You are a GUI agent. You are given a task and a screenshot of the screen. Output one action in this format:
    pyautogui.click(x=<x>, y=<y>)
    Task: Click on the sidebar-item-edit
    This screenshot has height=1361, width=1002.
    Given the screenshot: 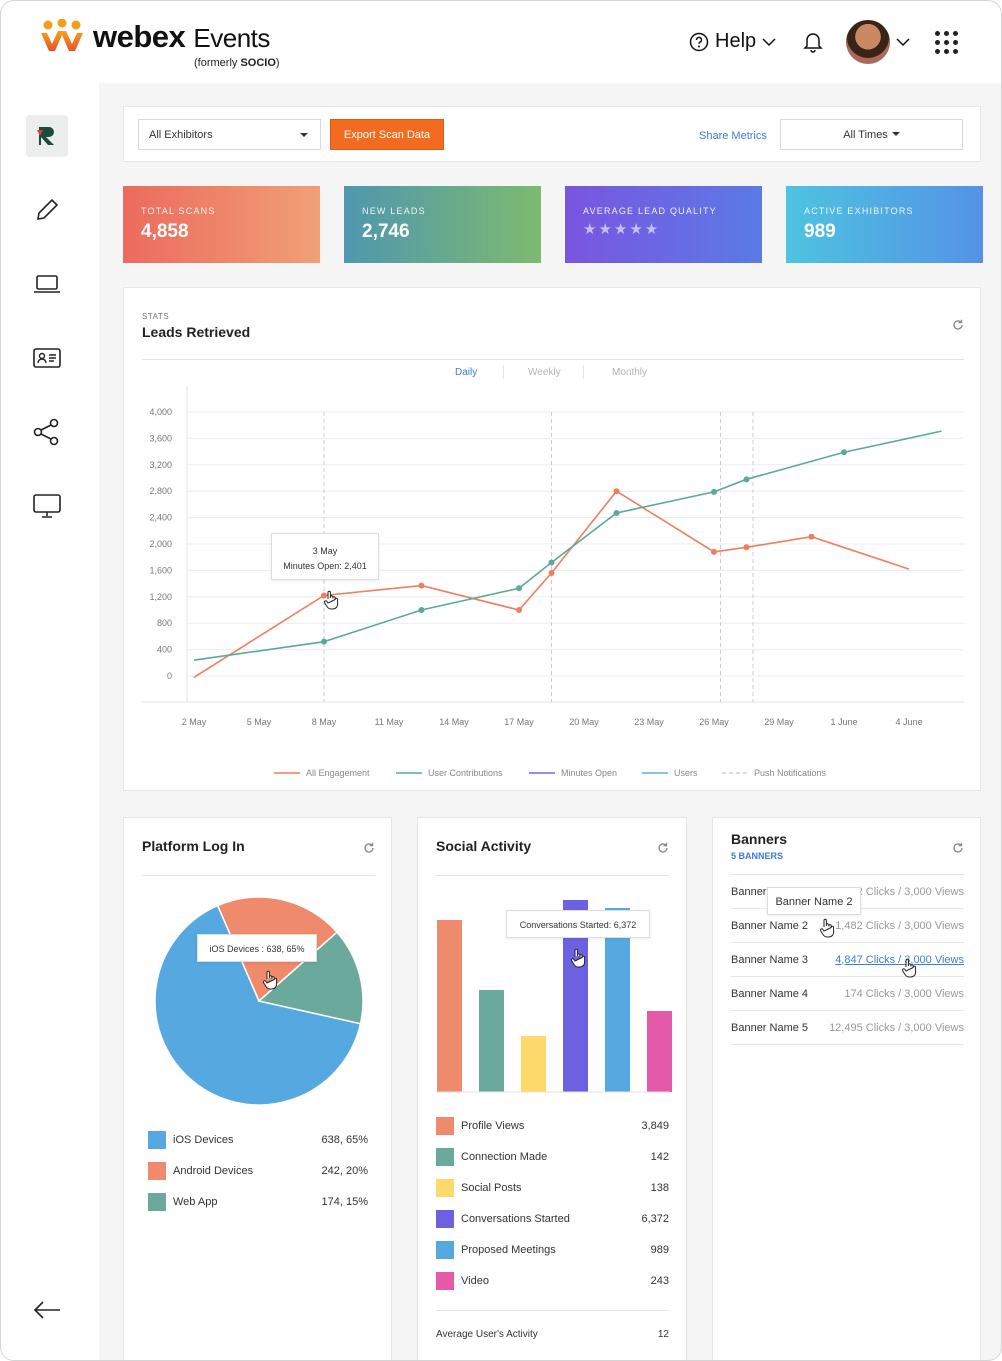 What is the action you would take?
    pyautogui.click(x=47, y=210)
    